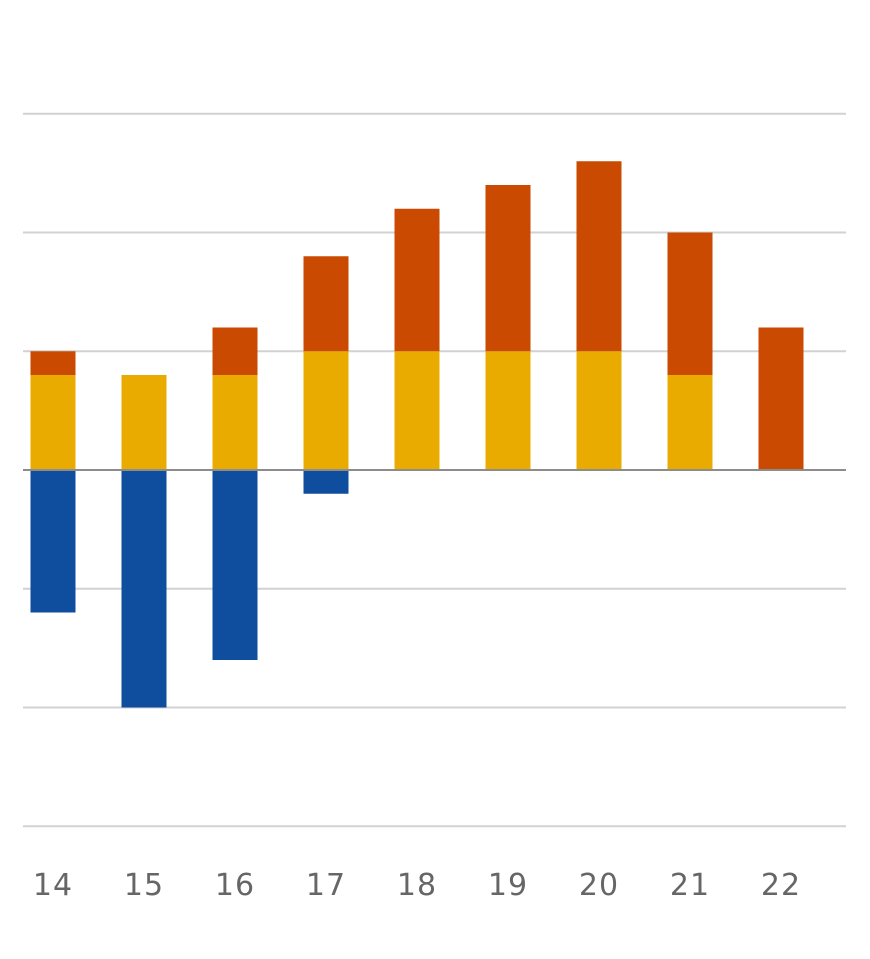  I want to click on bar-segment-17-s2, so click(326, 410).